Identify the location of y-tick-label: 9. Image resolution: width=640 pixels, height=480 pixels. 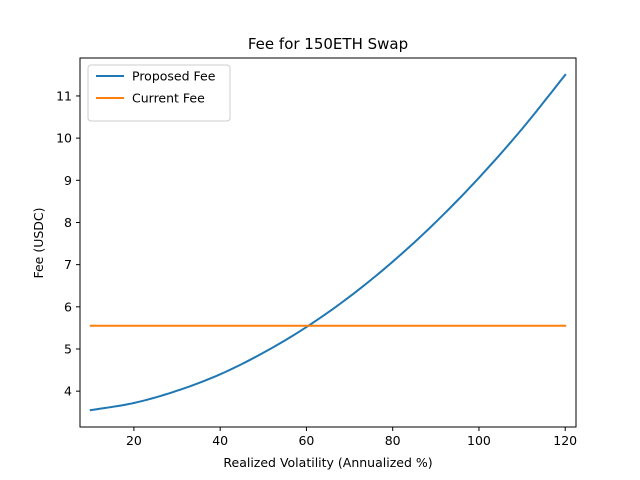
(68, 180).